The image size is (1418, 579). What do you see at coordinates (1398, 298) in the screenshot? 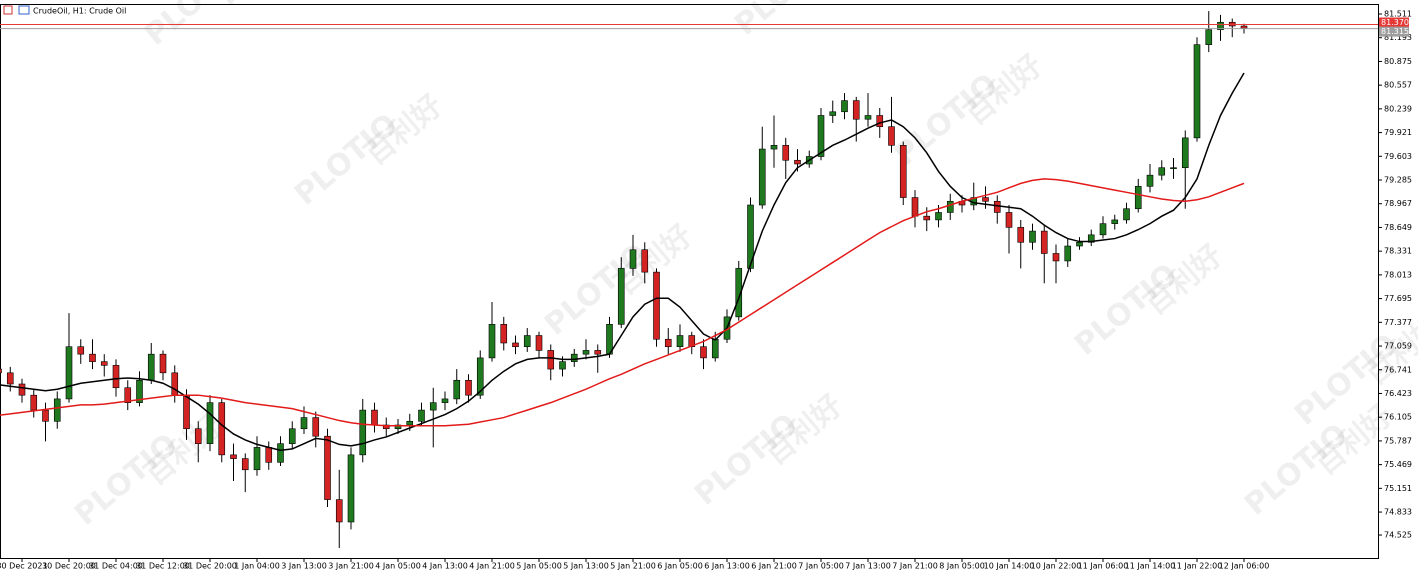
I see `y-tick-label: 77.695` at bounding box center [1398, 298].